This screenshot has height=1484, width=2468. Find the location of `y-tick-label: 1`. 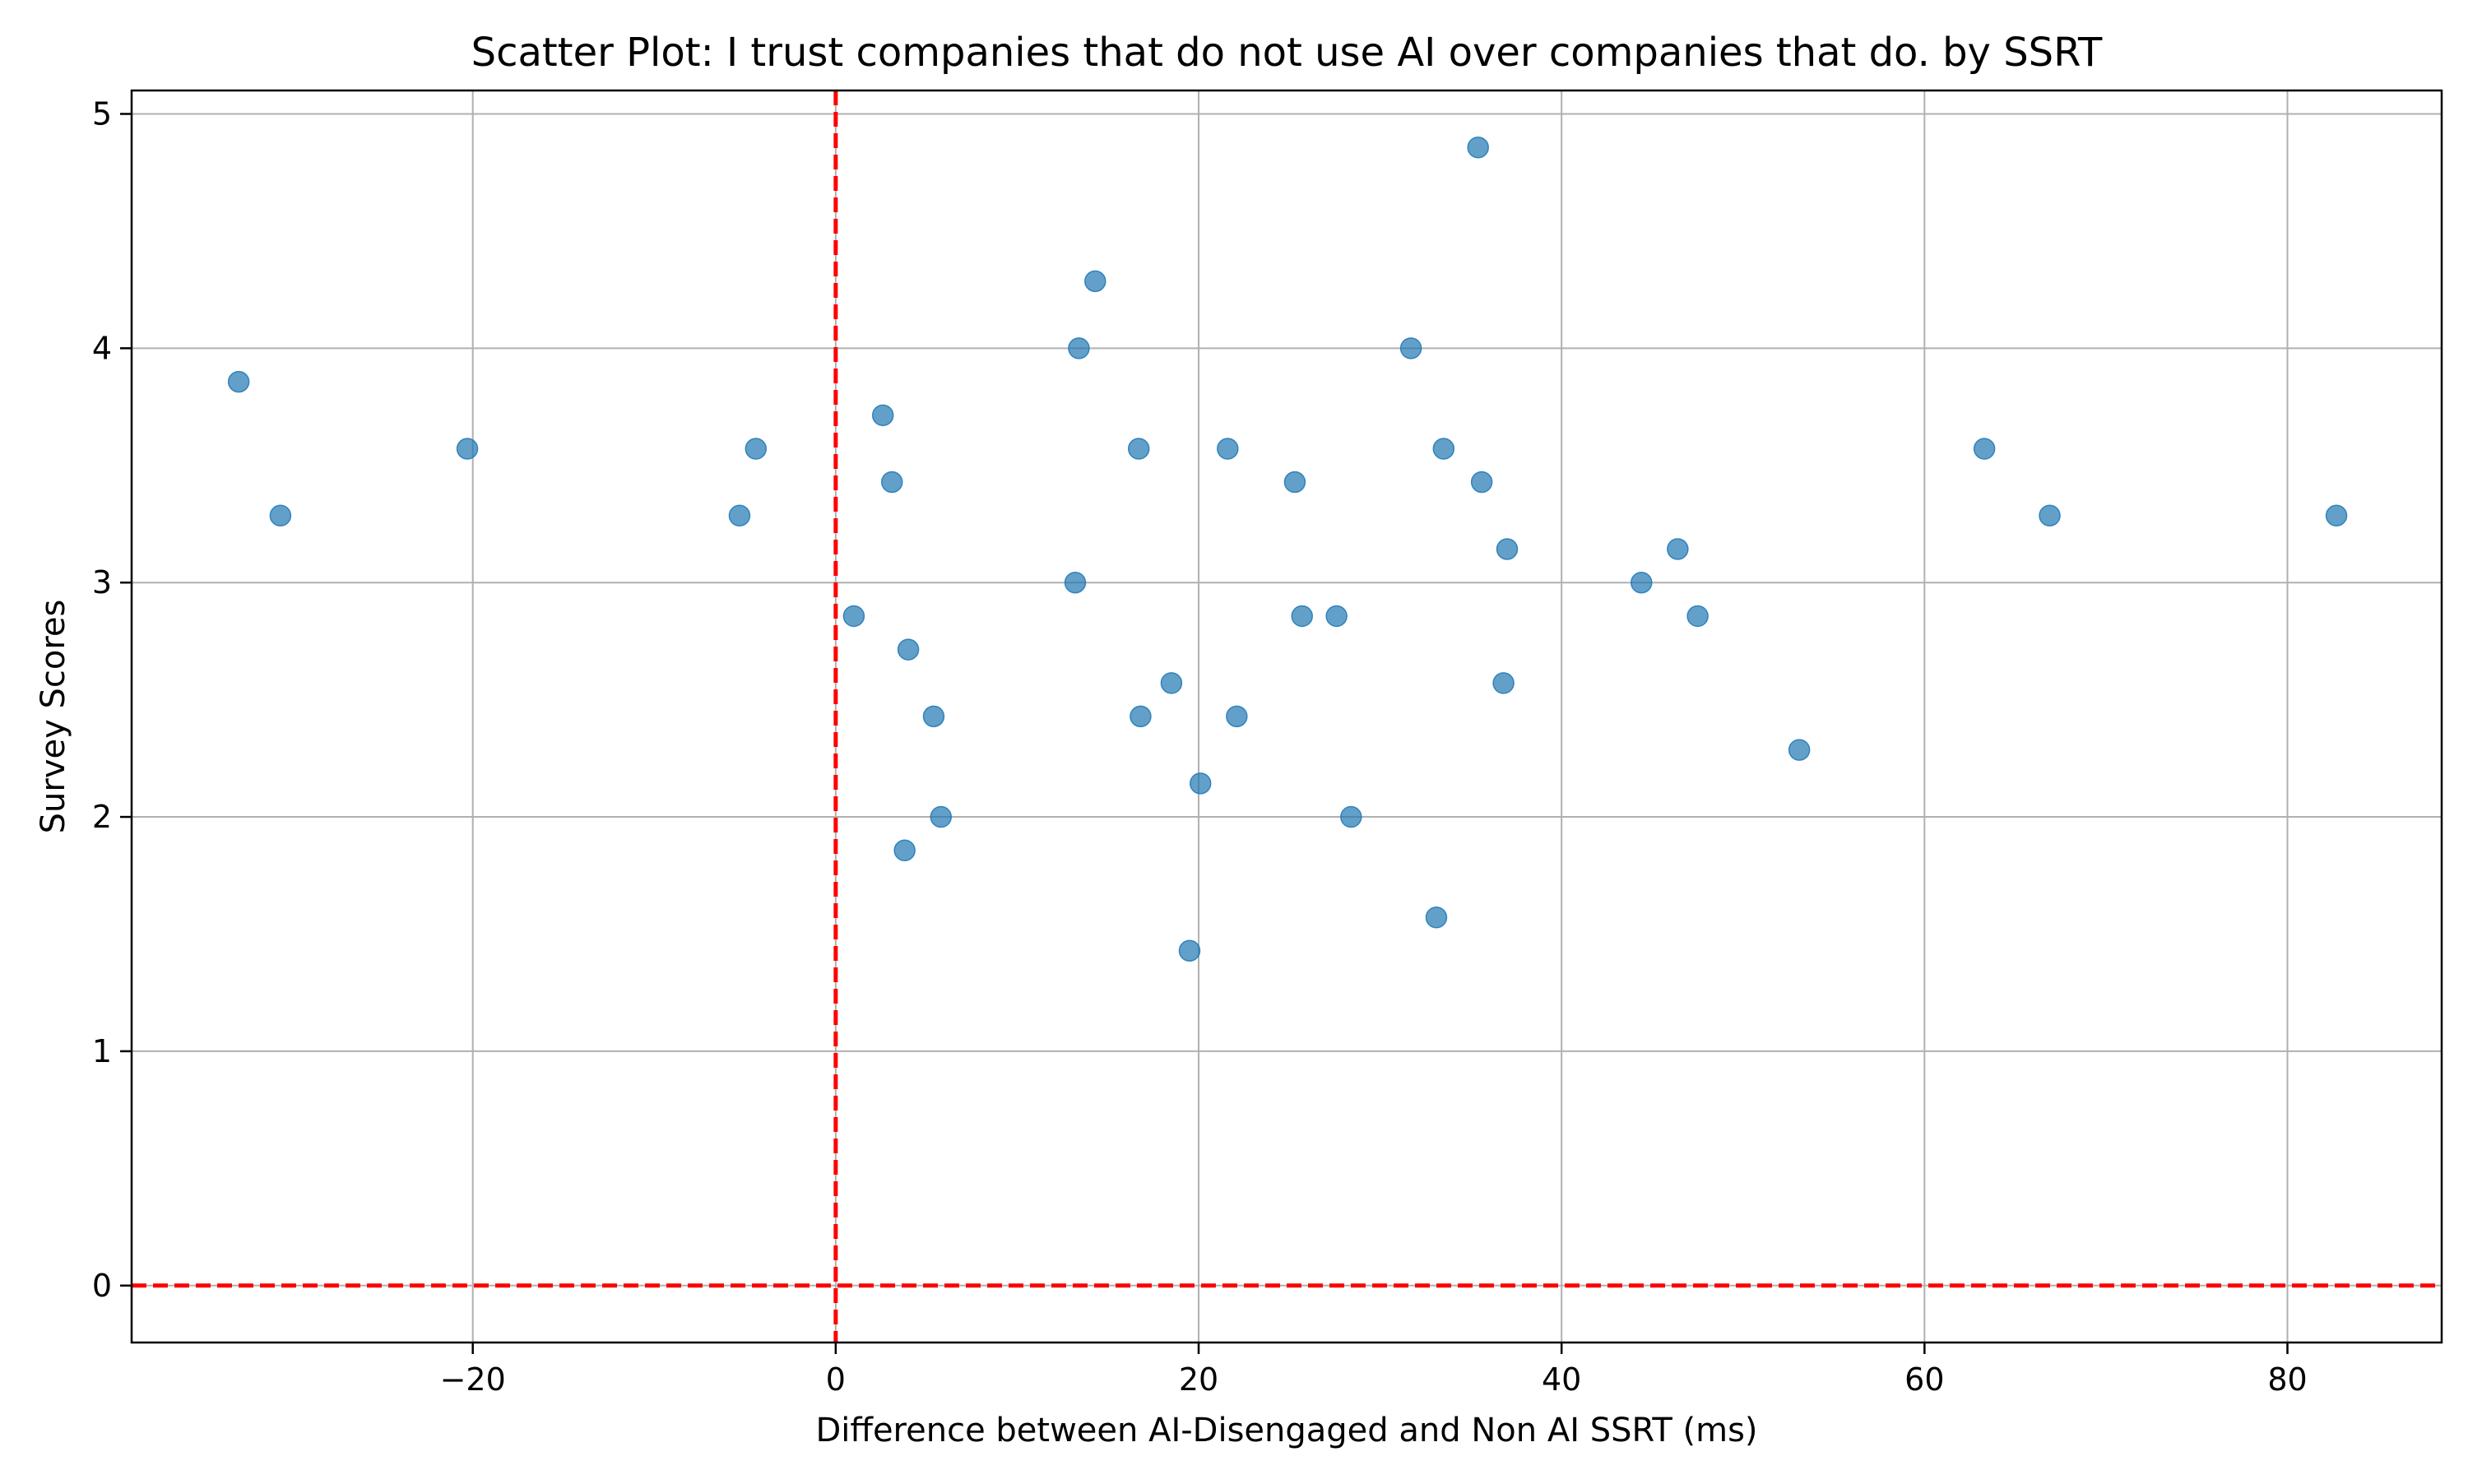

y-tick-label: 1 is located at coordinates (102, 1051).